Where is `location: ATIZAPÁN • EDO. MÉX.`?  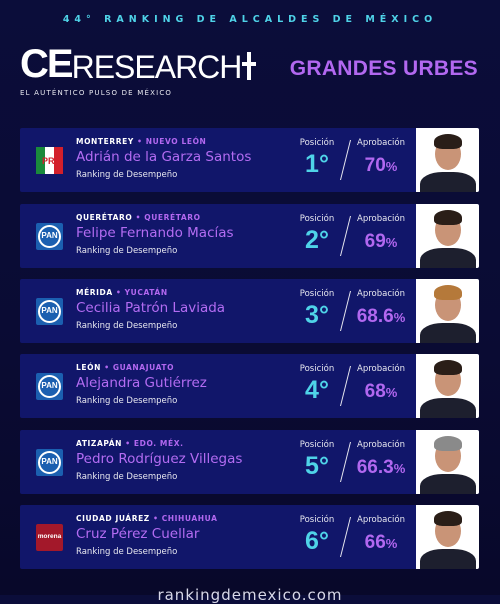 location: ATIZAPÁN • EDO. MÉX. is located at coordinates (130, 443).